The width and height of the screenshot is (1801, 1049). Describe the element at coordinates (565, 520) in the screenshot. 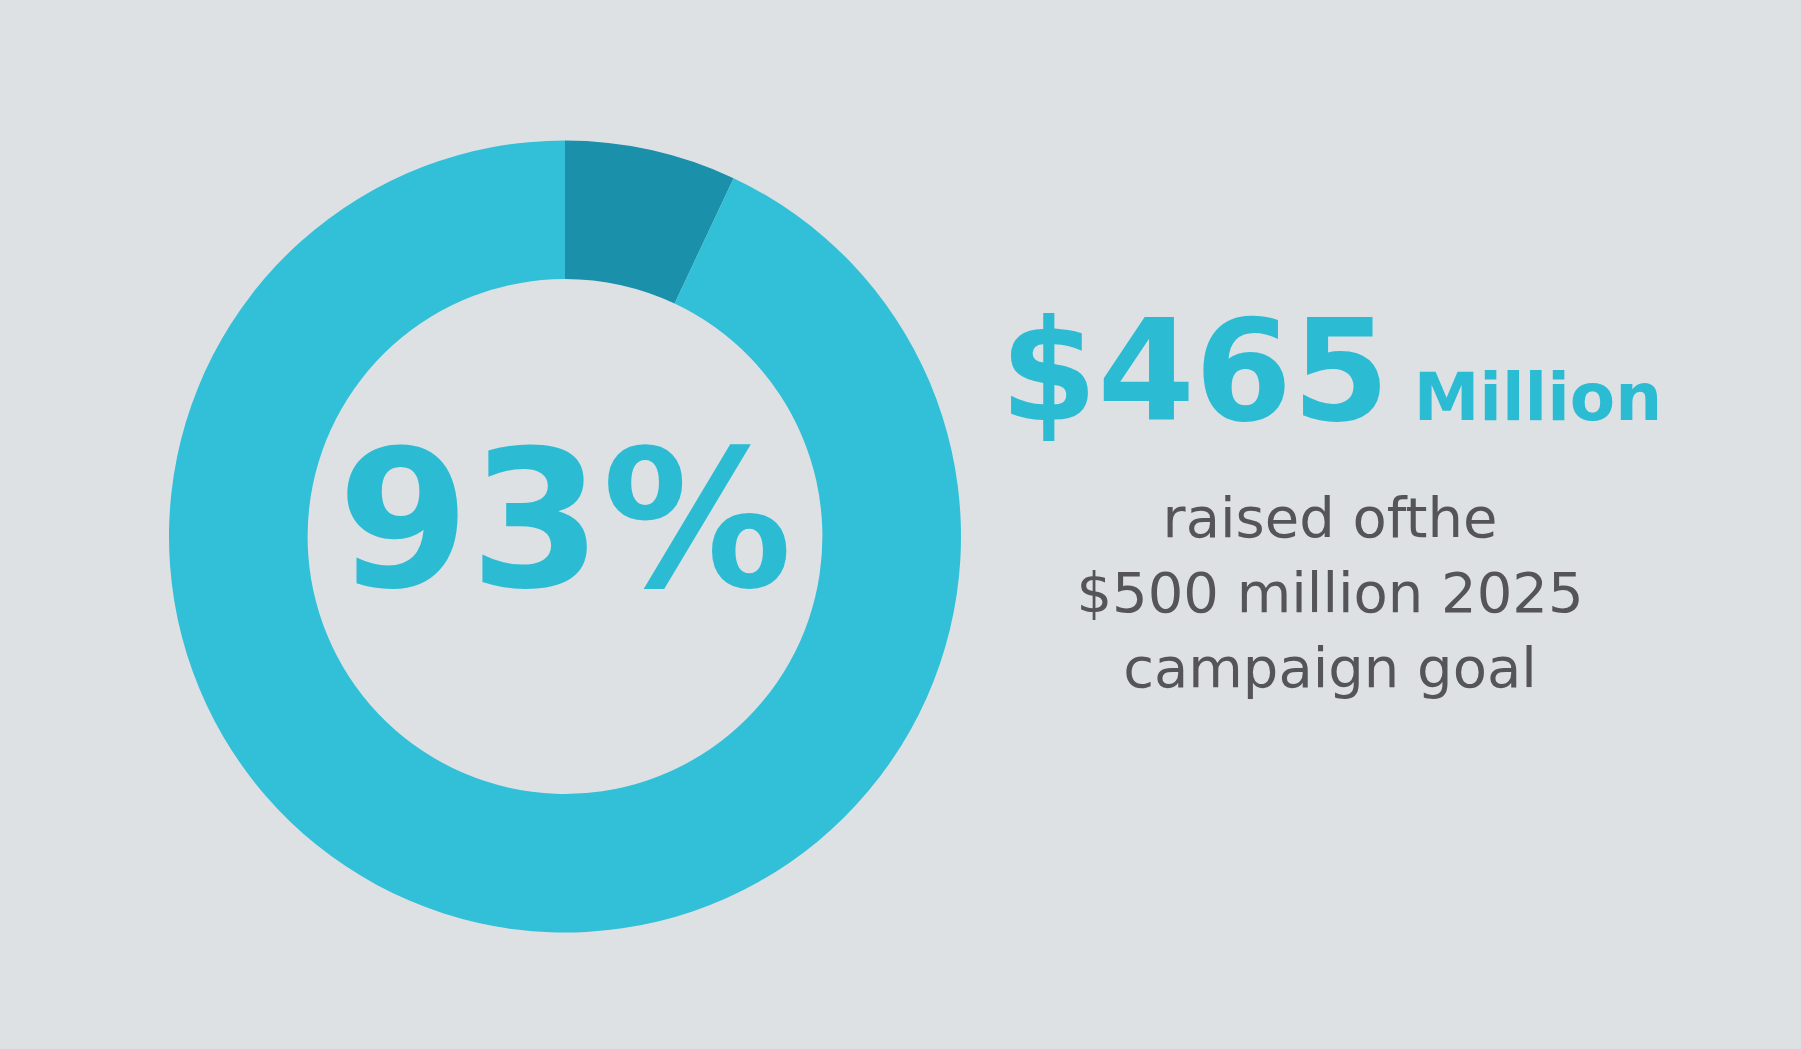

I see `data-label: 93%` at that location.